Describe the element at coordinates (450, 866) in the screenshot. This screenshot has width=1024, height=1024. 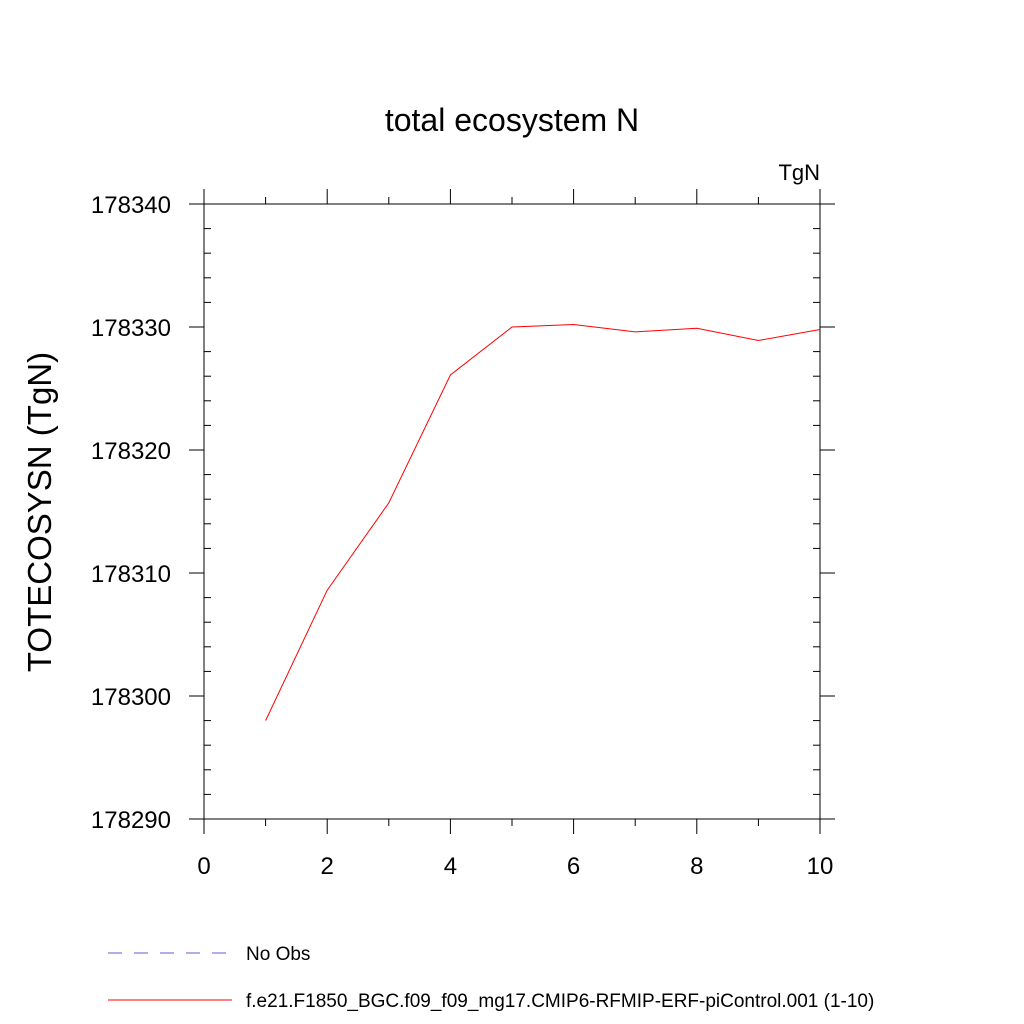
I see `x-tick-label: 4` at that location.